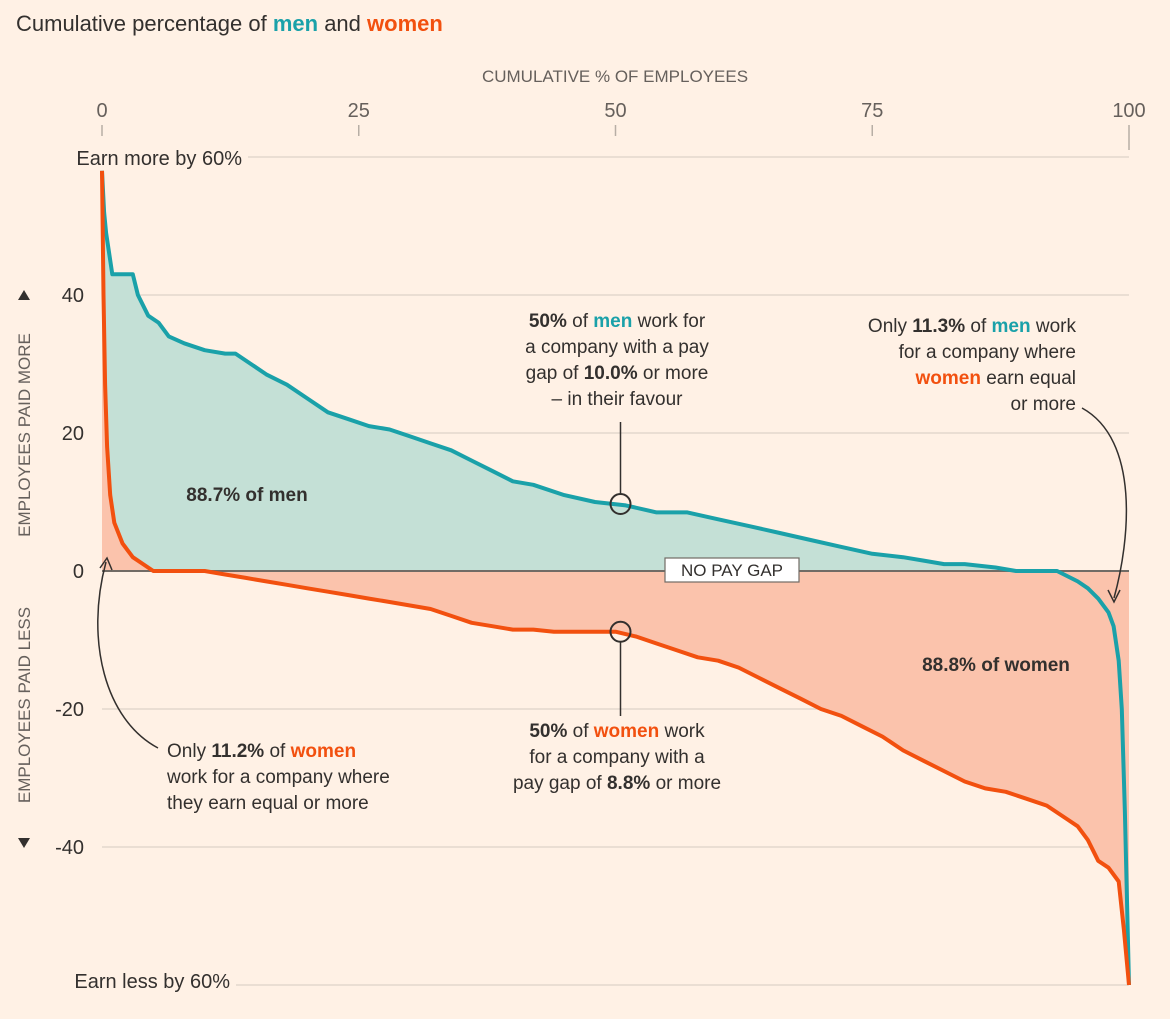 Image resolution: width=1170 pixels, height=1019 pixels. Describe the element at coordinates (995, 378) in the screenshot. I see `svg-text: women earn equal` at that location.